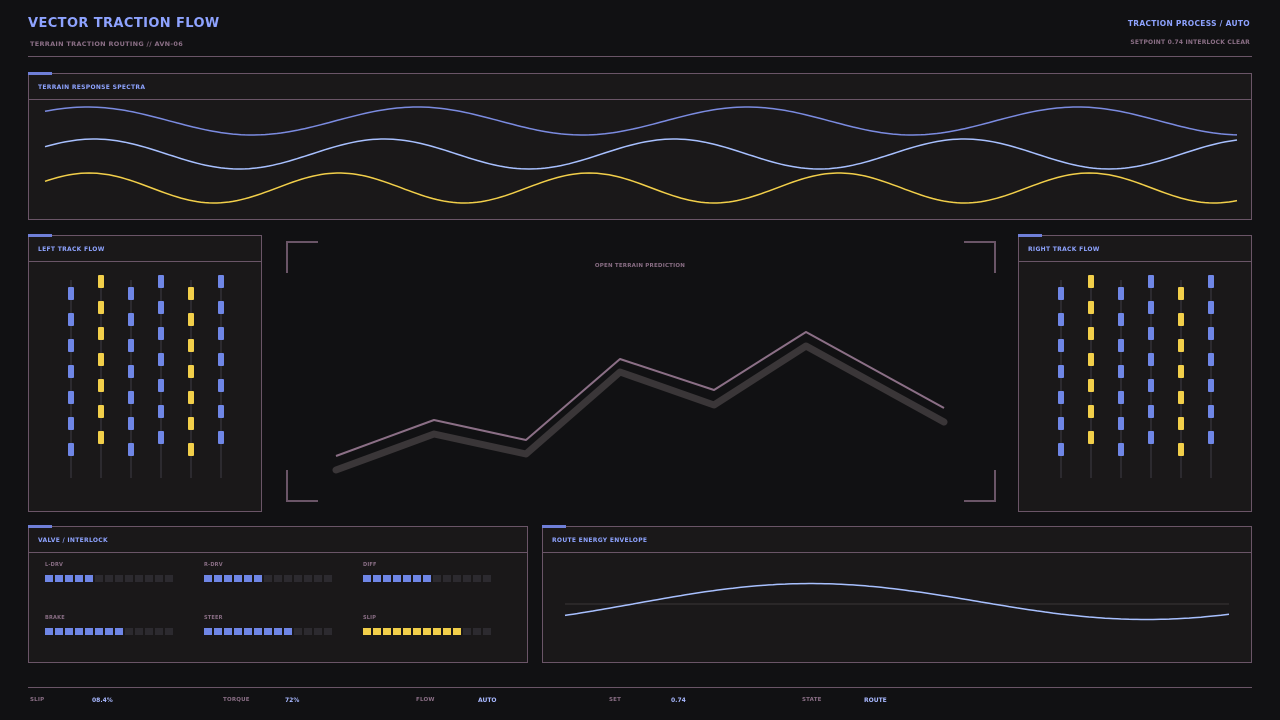  Describe the element at coordinates (641, 188) in the screenshot. I see `spectrum-wave-yellow` at that location.